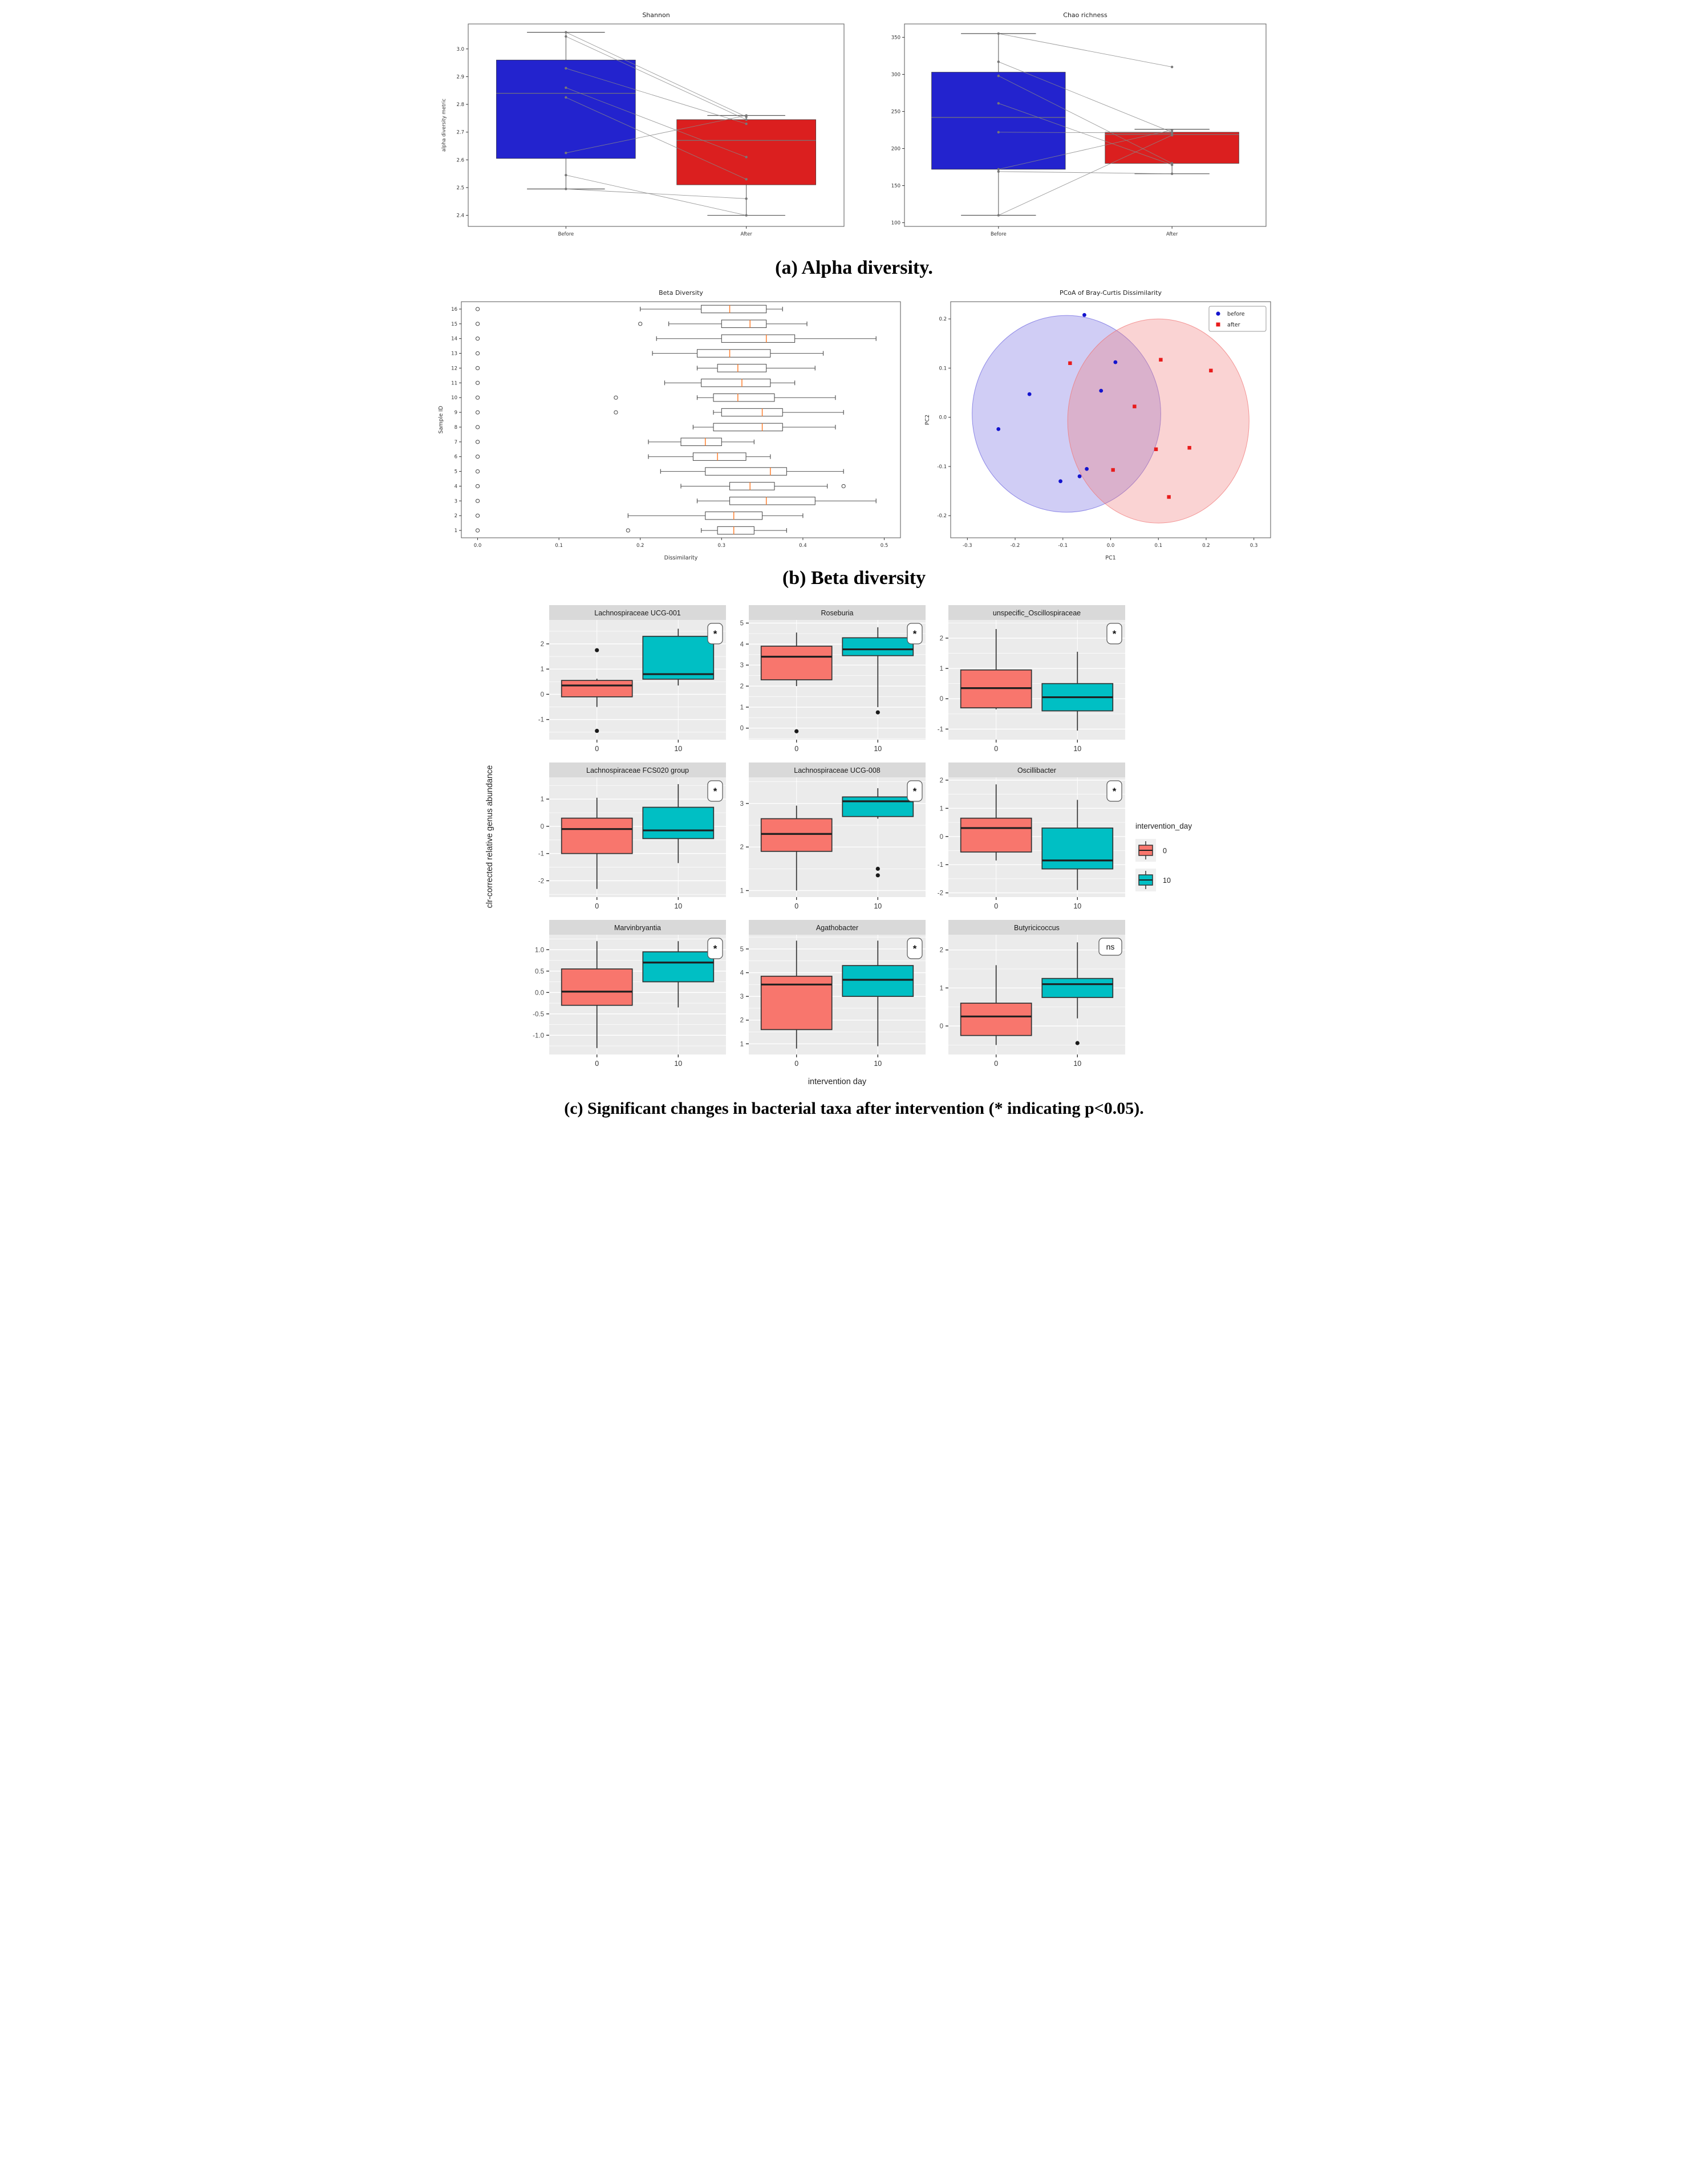 The height and width of the screenshot is (2178, 1708). What do you see at coordinates (1036, 770) in the screenshot?
I see `svg-text: Oscillibacter` at bounding box center [1036, 770].